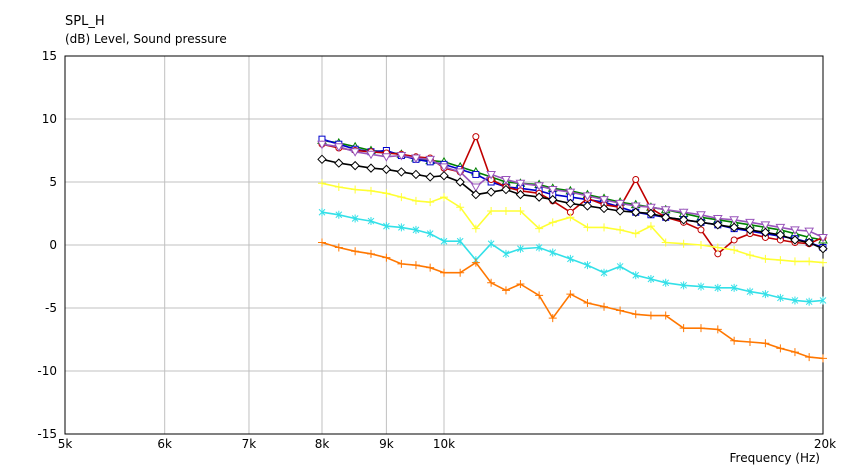 The image size is (844, 469). What do you see at coordinates (825, 444) in the screenshot?
I see `x-tick-label: 20k` at bounding box center [825, 444].